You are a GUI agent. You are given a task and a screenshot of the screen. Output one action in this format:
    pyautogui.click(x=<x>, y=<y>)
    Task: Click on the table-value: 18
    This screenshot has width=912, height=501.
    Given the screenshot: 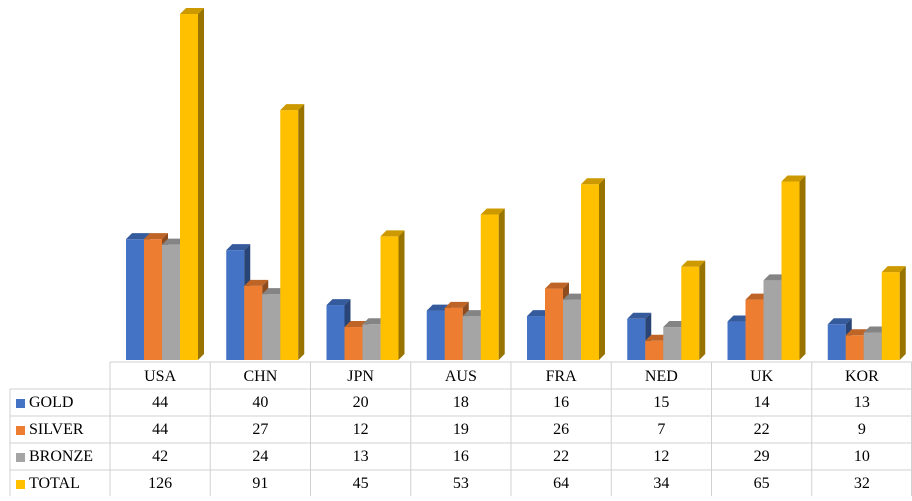 What is the action you would take?
    pyautogui.click(x=461, y=402)
    